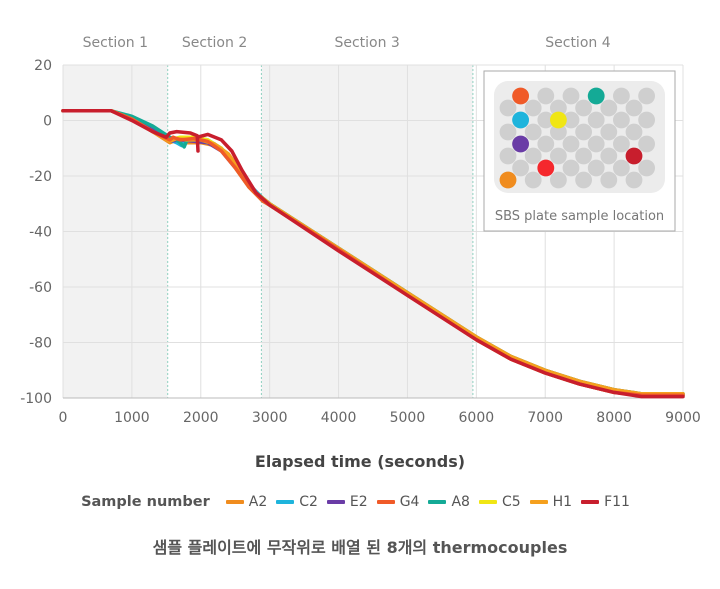  Describe the element at coordinates (270, 418) in the screenshot. I see `x-tick-label: 3000` at that location.